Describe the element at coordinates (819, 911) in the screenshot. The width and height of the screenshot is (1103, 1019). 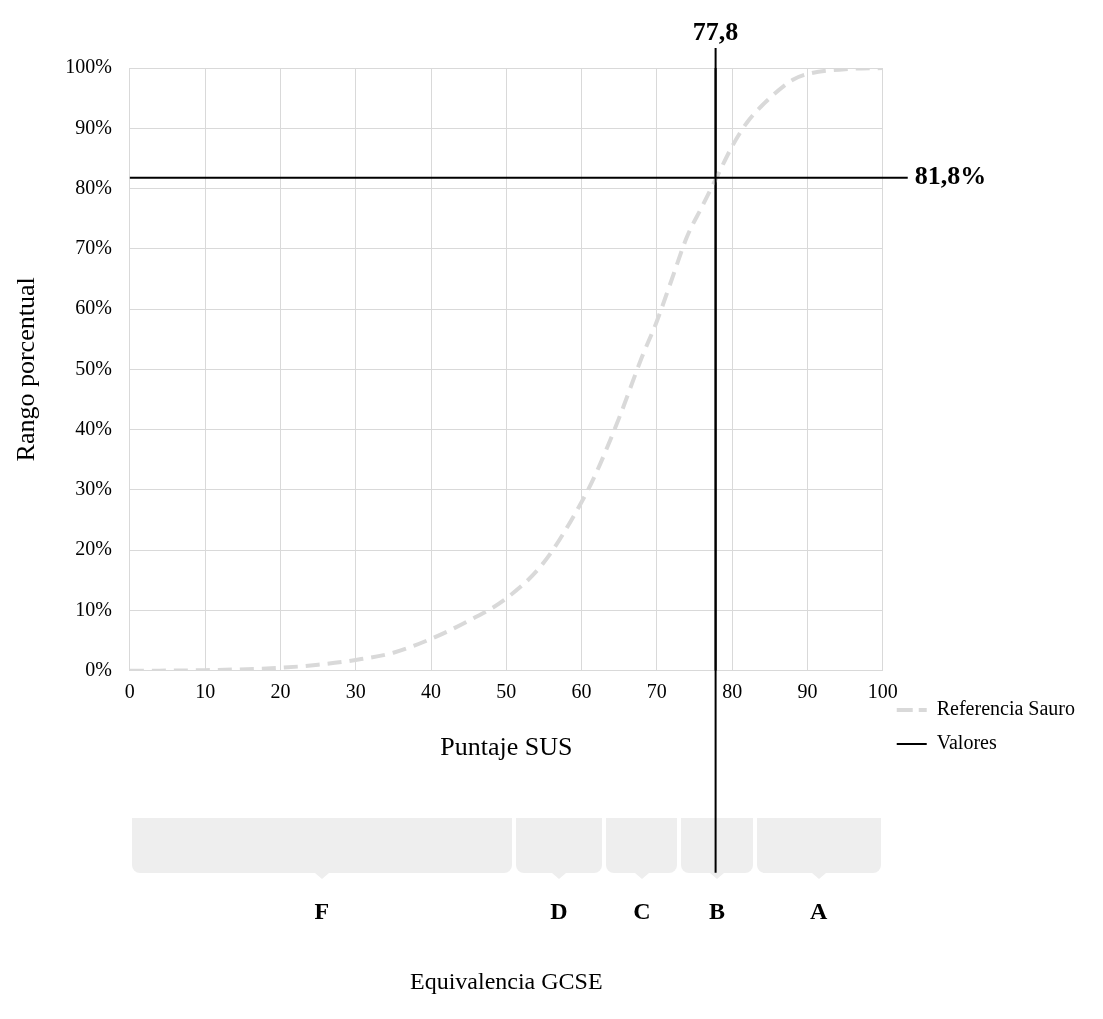
I see `text: A` at that location.